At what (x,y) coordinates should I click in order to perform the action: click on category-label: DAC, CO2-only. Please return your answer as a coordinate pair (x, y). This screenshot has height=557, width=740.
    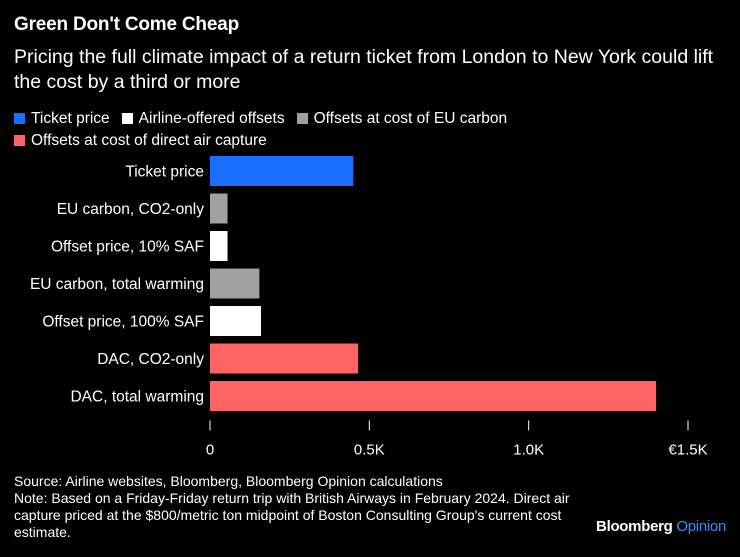
    Looking at the image, I should click on (150, 359).